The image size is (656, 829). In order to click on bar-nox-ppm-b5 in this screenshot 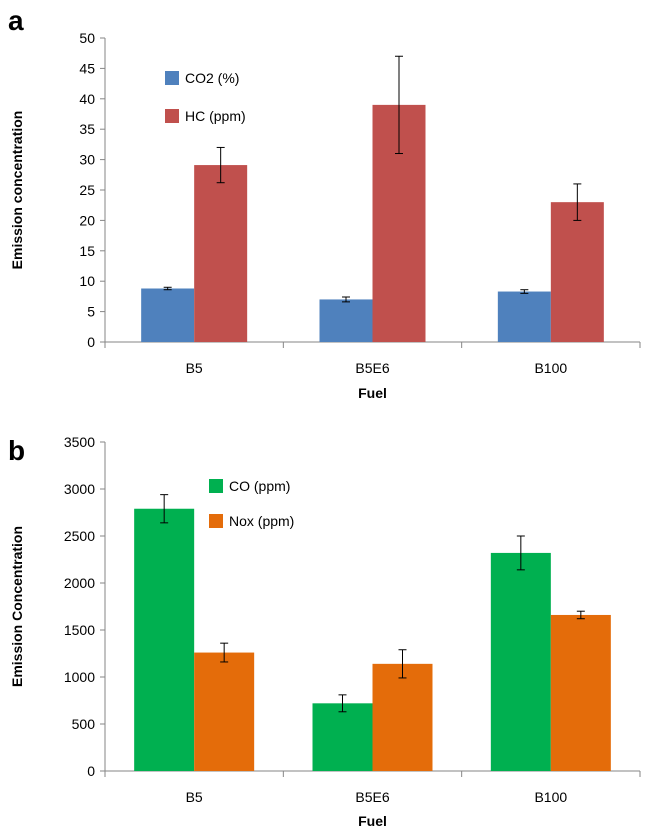, I will do `click(224, 711)`.